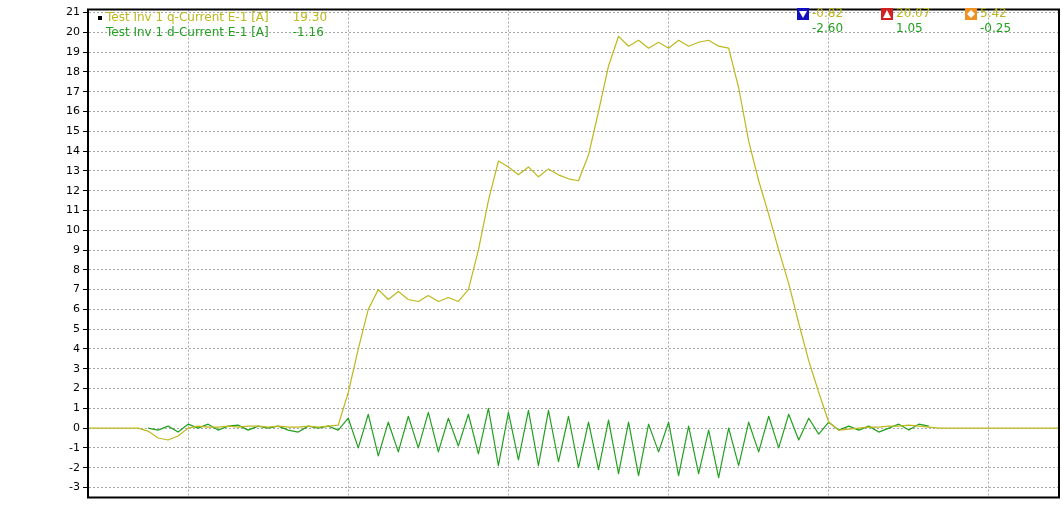  What do you see at coordinates (187, 17) in the screenshot?
I see `text: Test Inv 1 q-Current E-1 [A]` at bounding box center [187, 17].